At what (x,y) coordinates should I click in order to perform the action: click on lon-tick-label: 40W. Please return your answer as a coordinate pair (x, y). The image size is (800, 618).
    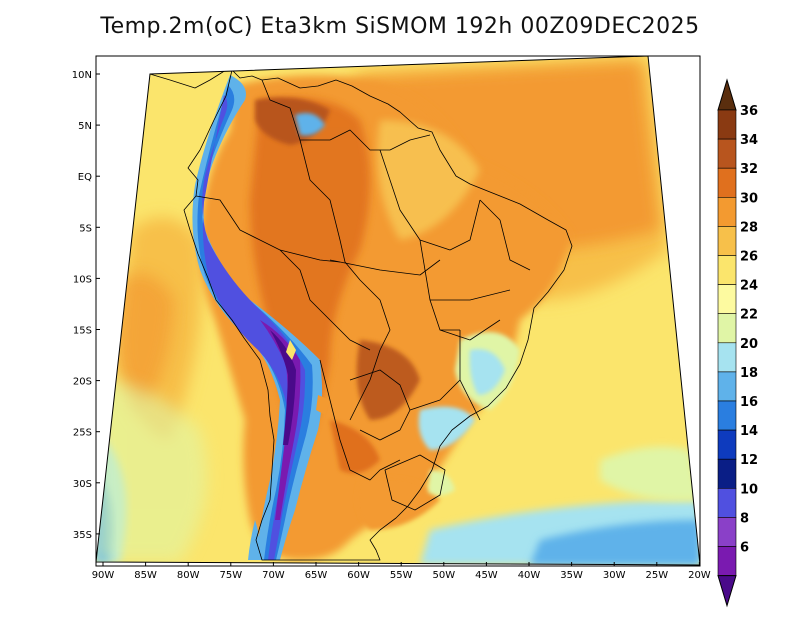
    Looking at the image, I should click on (529, 575).